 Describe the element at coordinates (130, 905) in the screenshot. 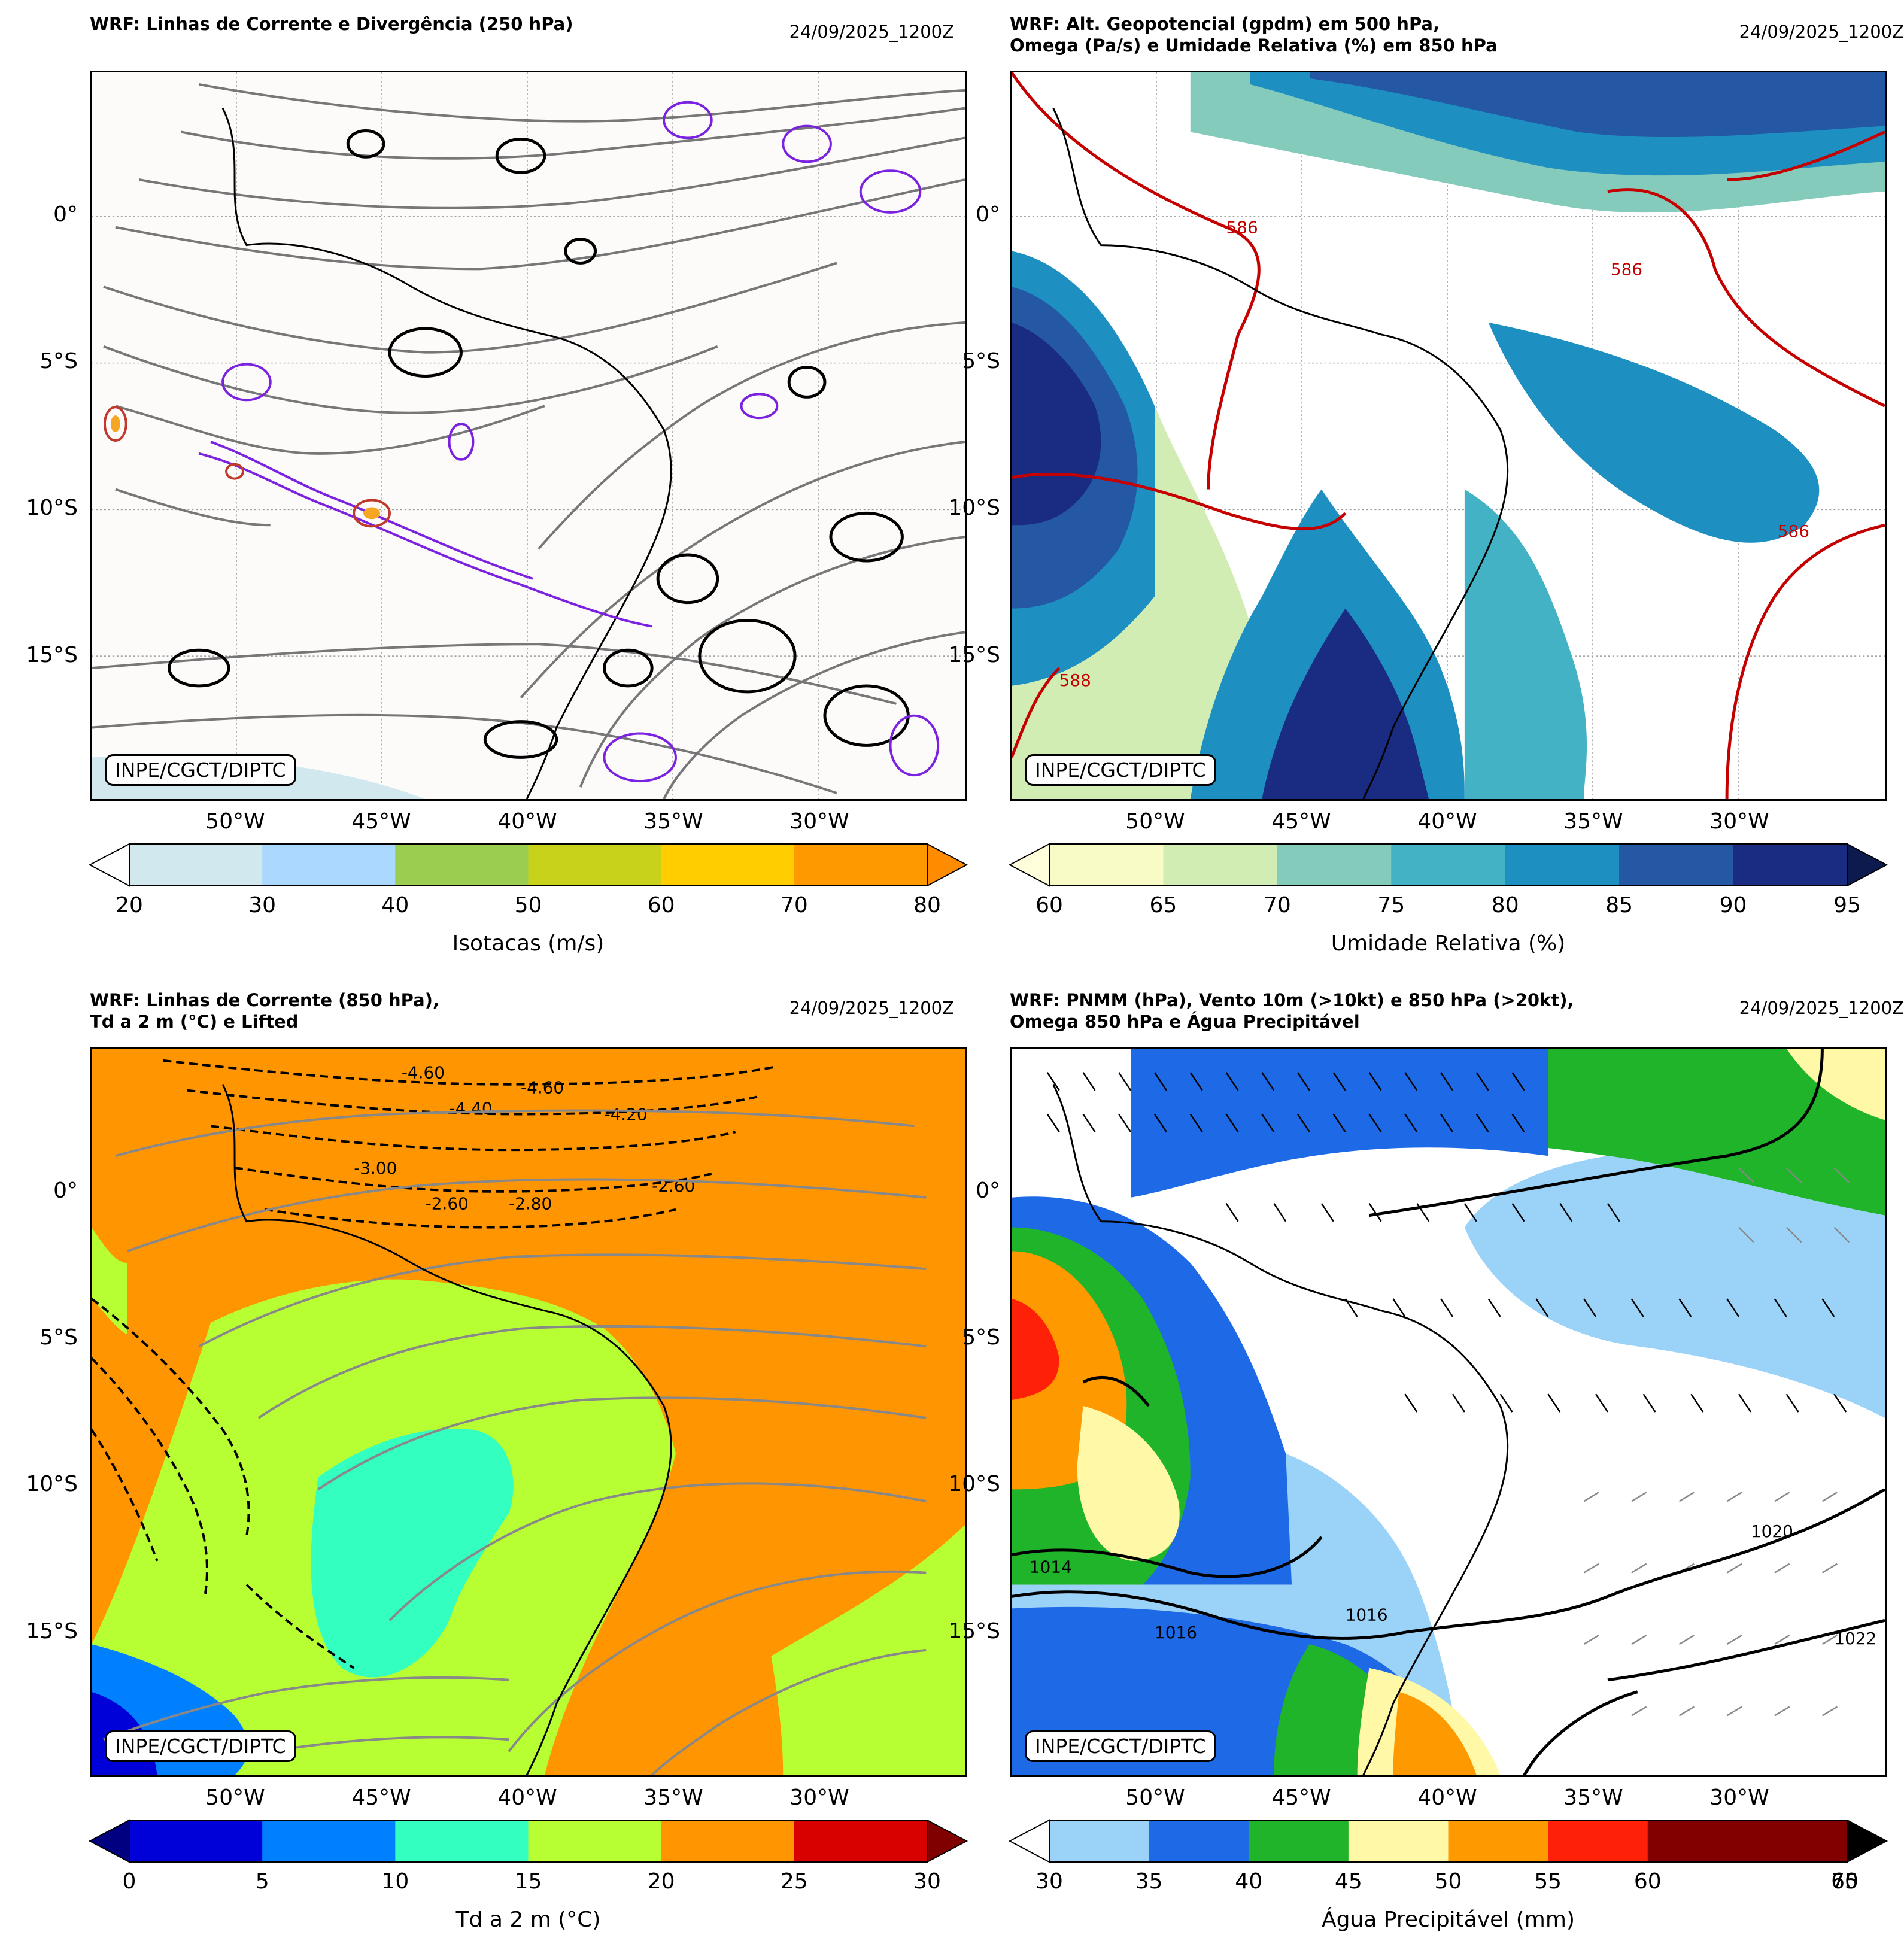

I see `colorbar-tick: 20` at that location.